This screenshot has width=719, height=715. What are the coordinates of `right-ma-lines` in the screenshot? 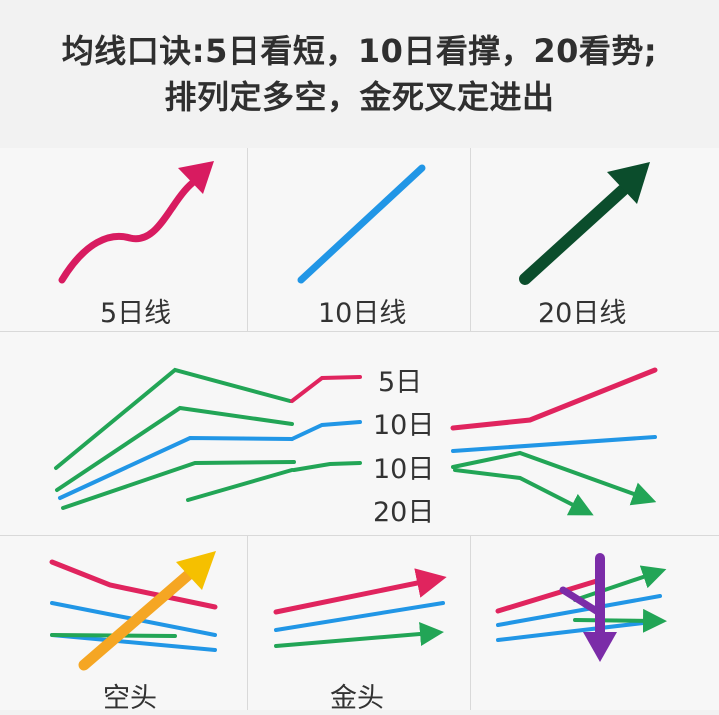 It's located at (554, 441).